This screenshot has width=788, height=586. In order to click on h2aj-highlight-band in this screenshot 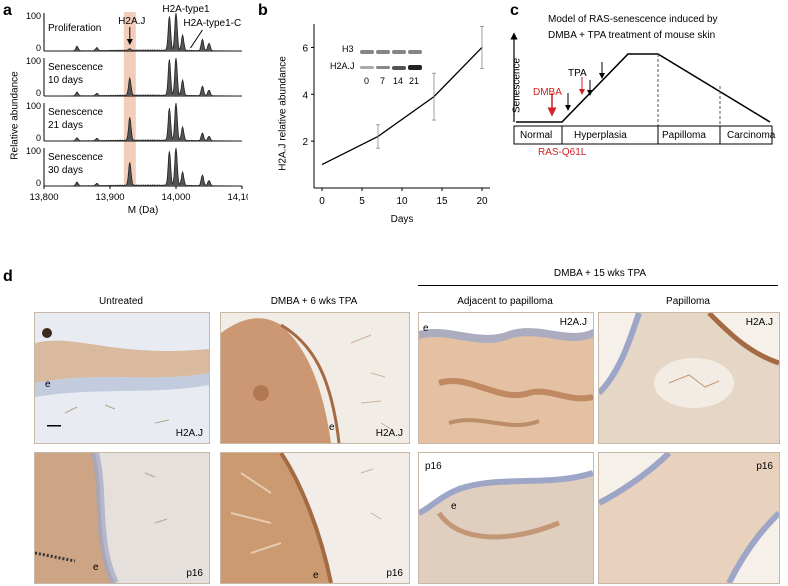, I will do `click(129, 99)`.